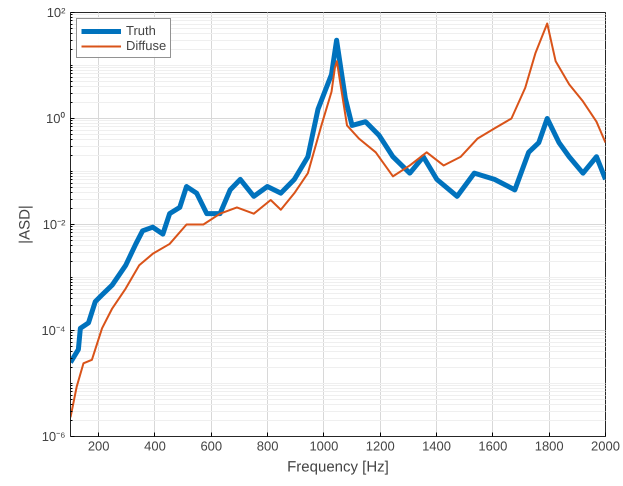  What do you see at coordinates (146, 45) in the screenshot?
I see `legend-label: Diffuse` at bounding box center [146, 45].